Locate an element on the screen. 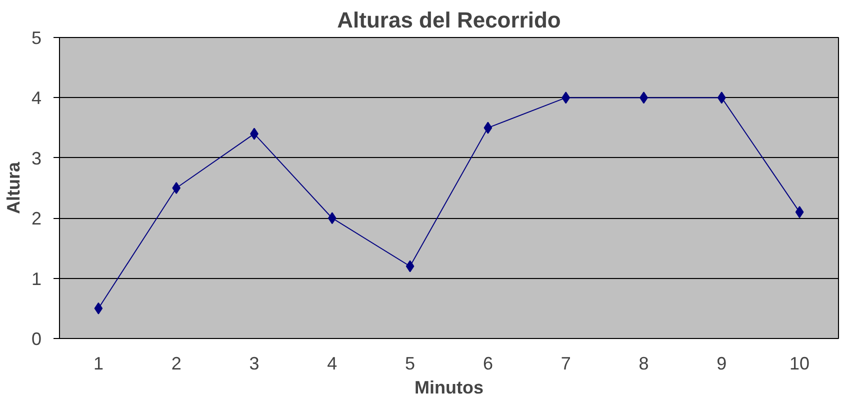 This screenshot has width=843, height=400. x-tick-label: 9 is located at coordinates (721, 364).